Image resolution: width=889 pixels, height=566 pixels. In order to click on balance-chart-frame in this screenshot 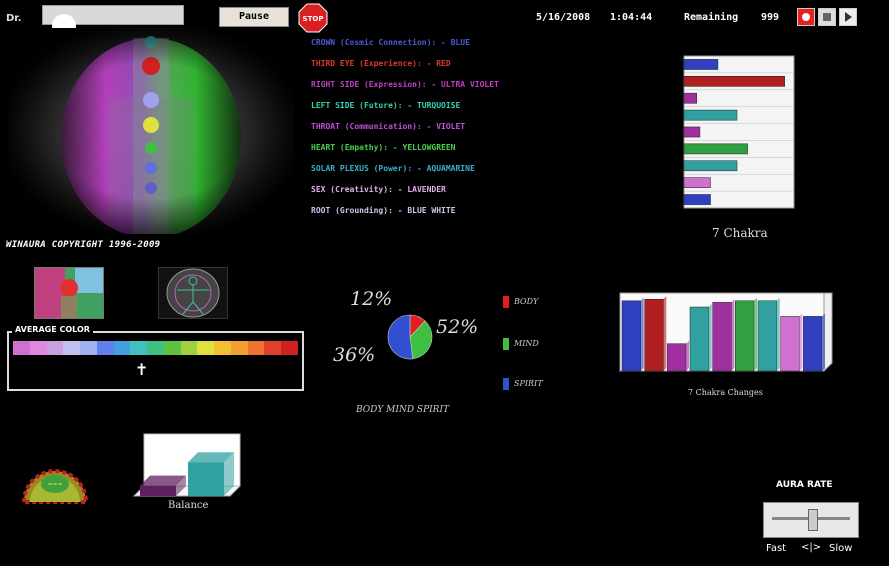, I will do `click(186, 465)`.